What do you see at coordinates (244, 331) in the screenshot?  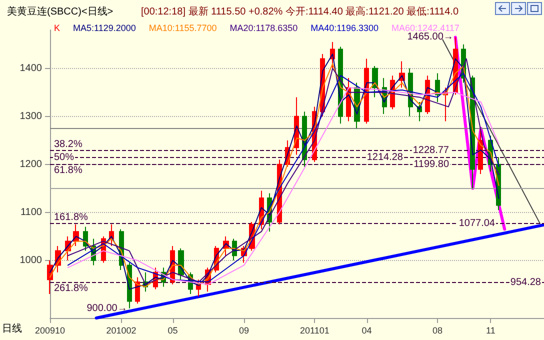 I see `x-tick-label: 09` at bounding box center [244, 331].